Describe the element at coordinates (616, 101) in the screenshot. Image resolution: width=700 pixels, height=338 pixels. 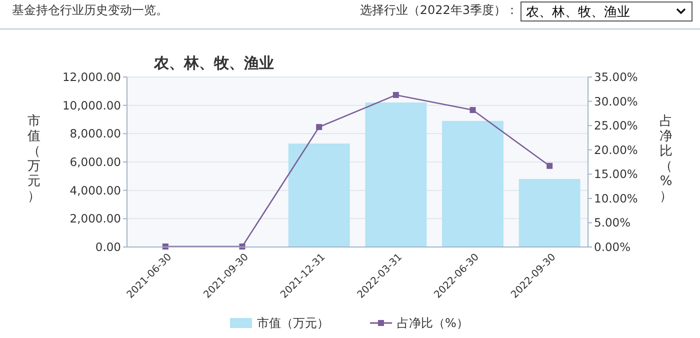
I see `y2-tick-label: 30.00%` at that location.